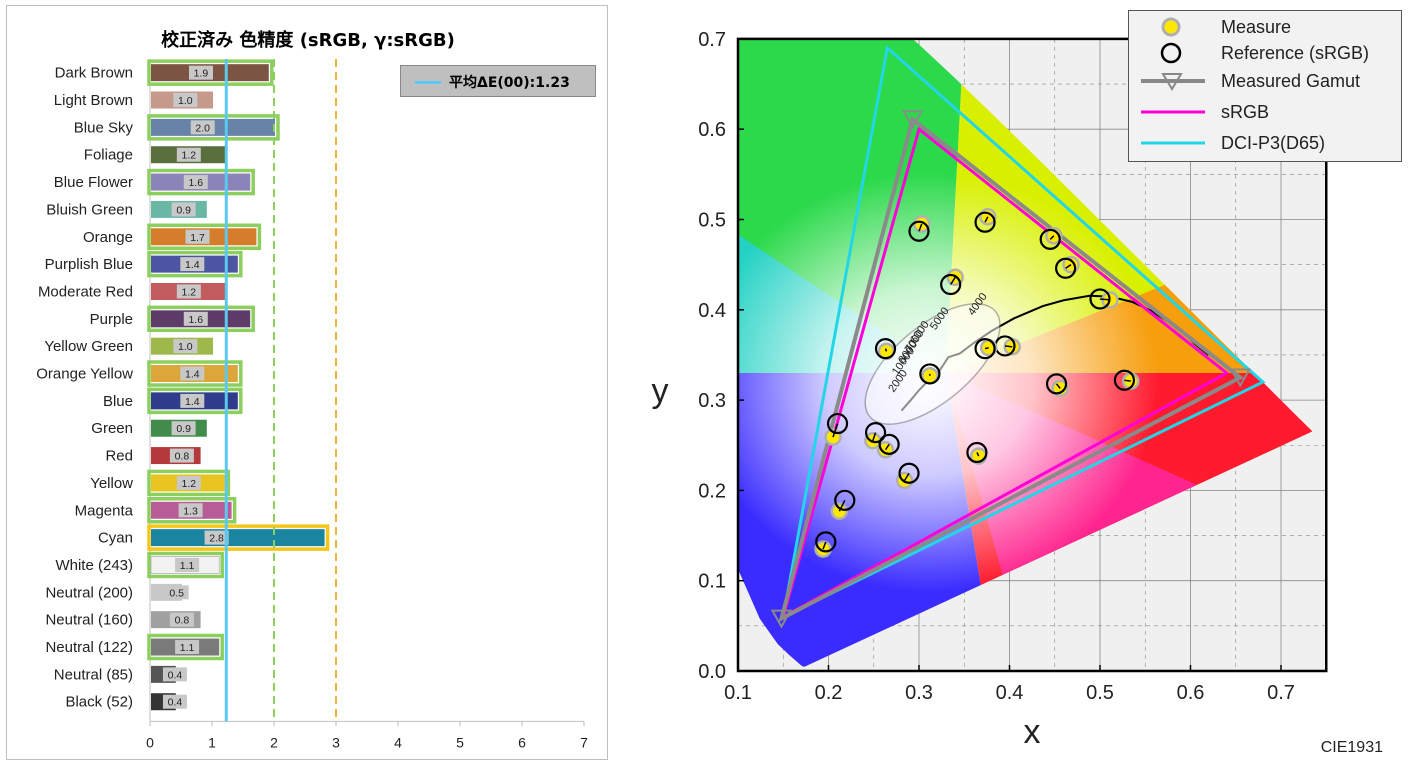  Describe the element at coordinates (216, 539) in the screenshot. I see `bar-data-label: 2.8` at that location.